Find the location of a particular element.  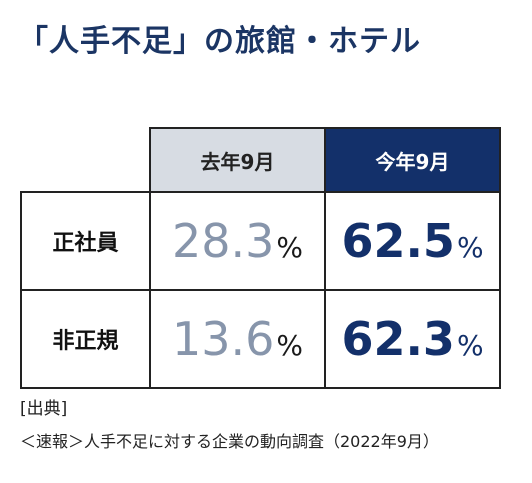

value-number: 28.3 is located at coordinates (223, 241).